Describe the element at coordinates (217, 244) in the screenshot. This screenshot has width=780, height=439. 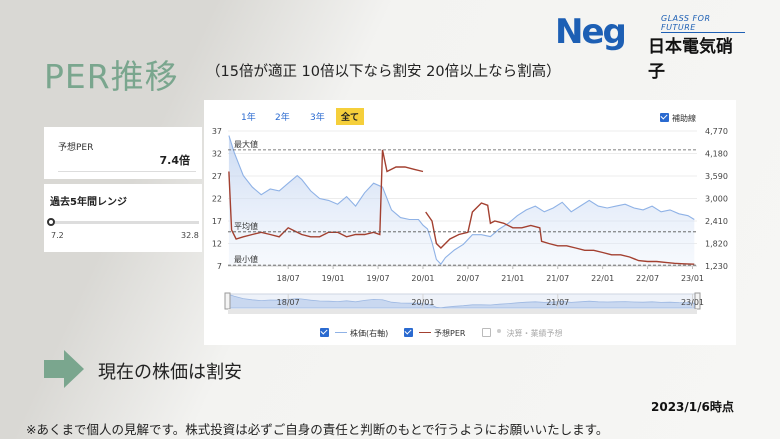
I see `left-tick-label: 12` at that location.